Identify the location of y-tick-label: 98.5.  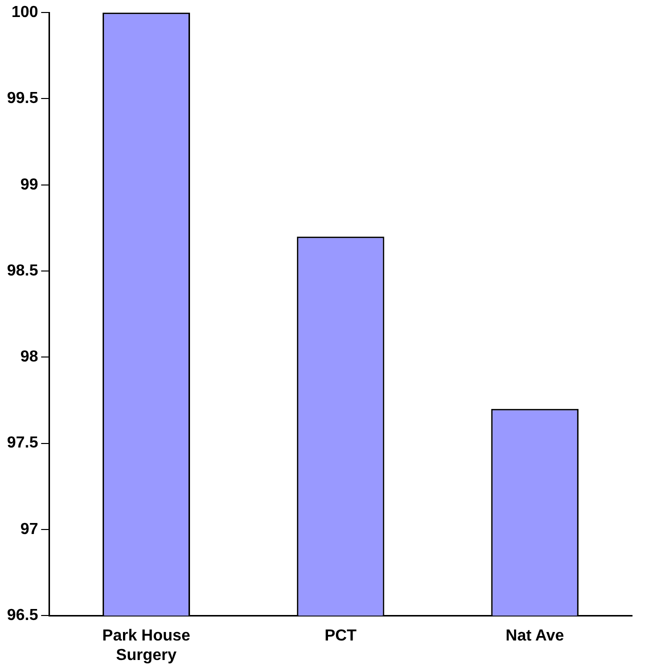
(22, 271).